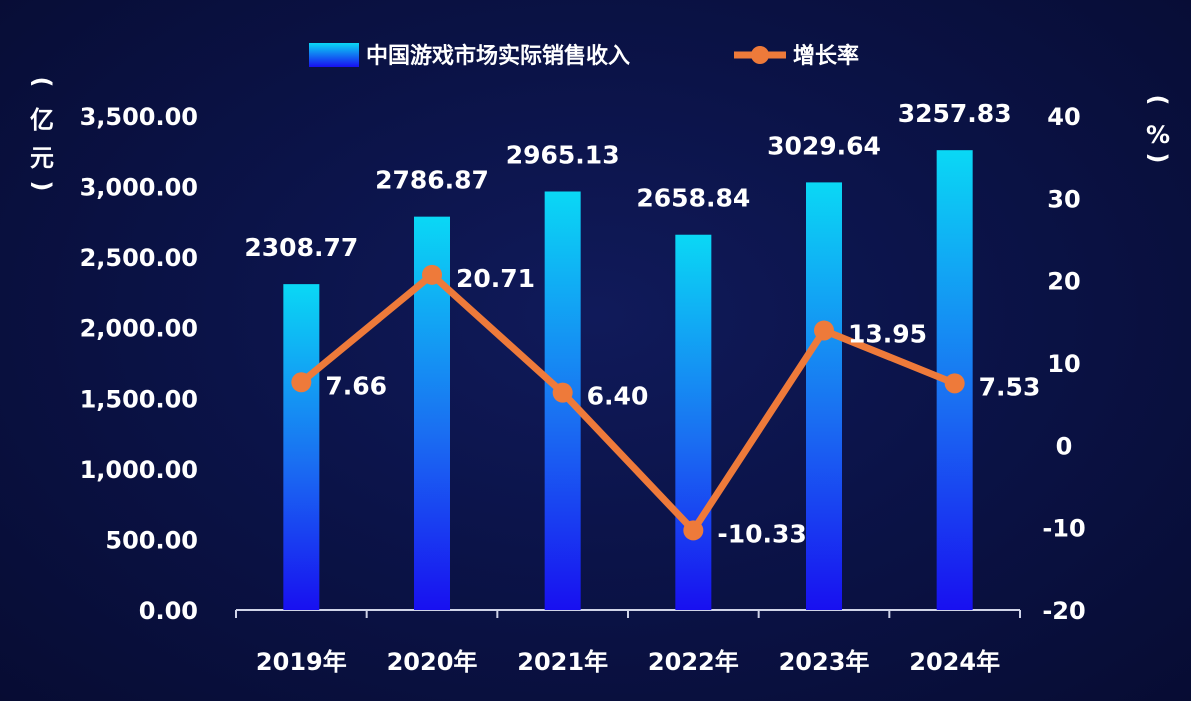 This screenshot has width=1191, height=701. What do you see at coordinates (760, 55) in the screenshot?
I see `legend-line-marker` at bounding box center [760, 55].